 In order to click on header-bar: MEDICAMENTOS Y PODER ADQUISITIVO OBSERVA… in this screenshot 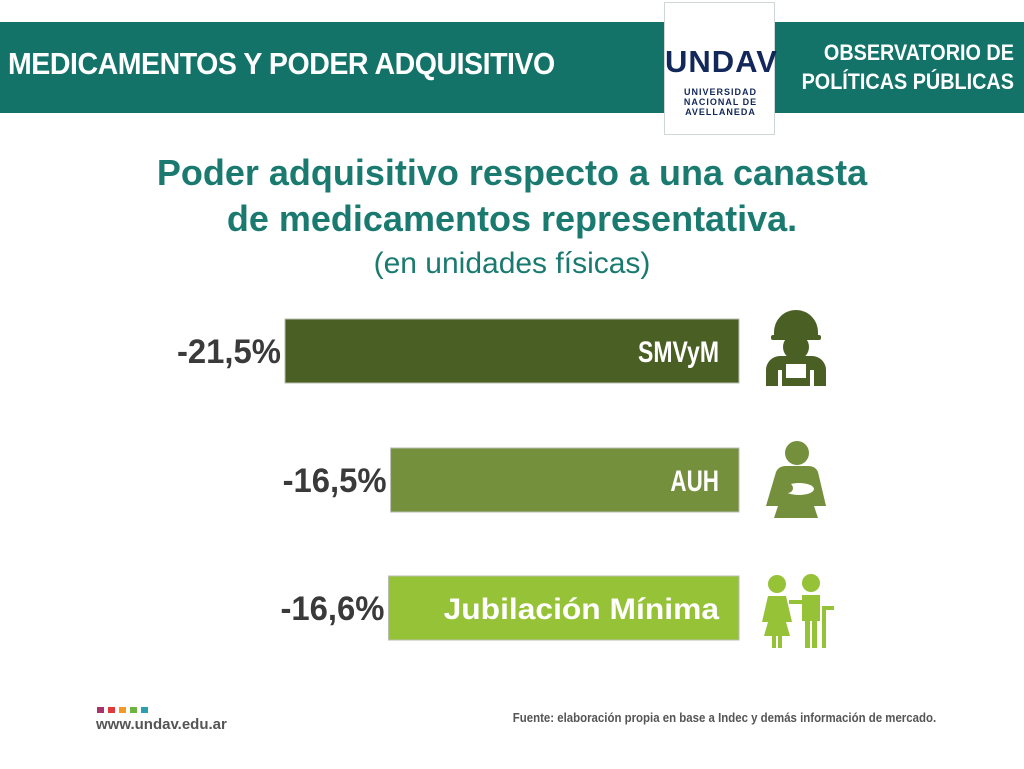, I will do `click(512, 67)`.